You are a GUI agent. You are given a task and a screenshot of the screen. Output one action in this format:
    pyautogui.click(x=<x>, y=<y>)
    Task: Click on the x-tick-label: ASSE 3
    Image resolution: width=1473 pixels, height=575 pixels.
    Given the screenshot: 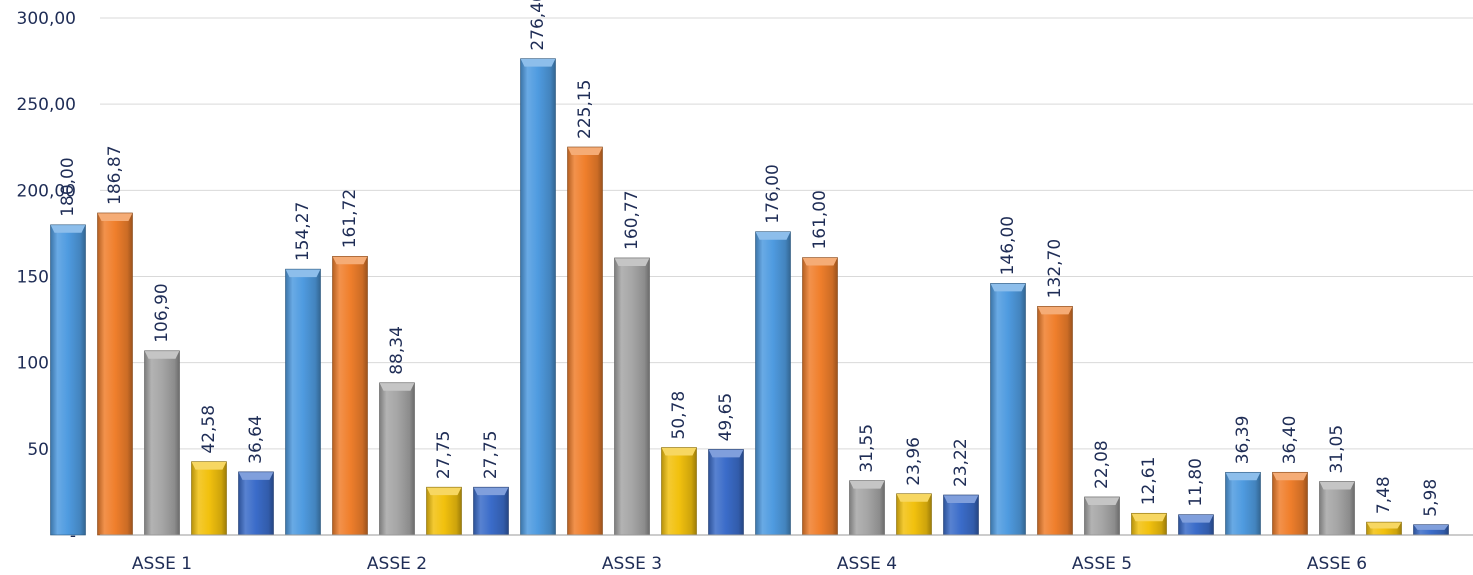 What is the action you would take?
    pyautogui.click(x=632, y=564)
    